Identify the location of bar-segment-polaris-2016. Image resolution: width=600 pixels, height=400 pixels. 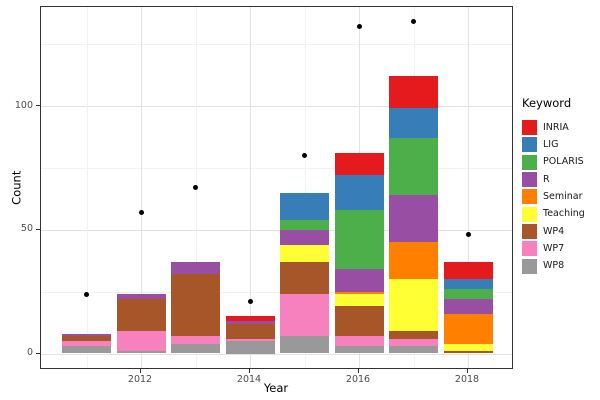
(359, 239).